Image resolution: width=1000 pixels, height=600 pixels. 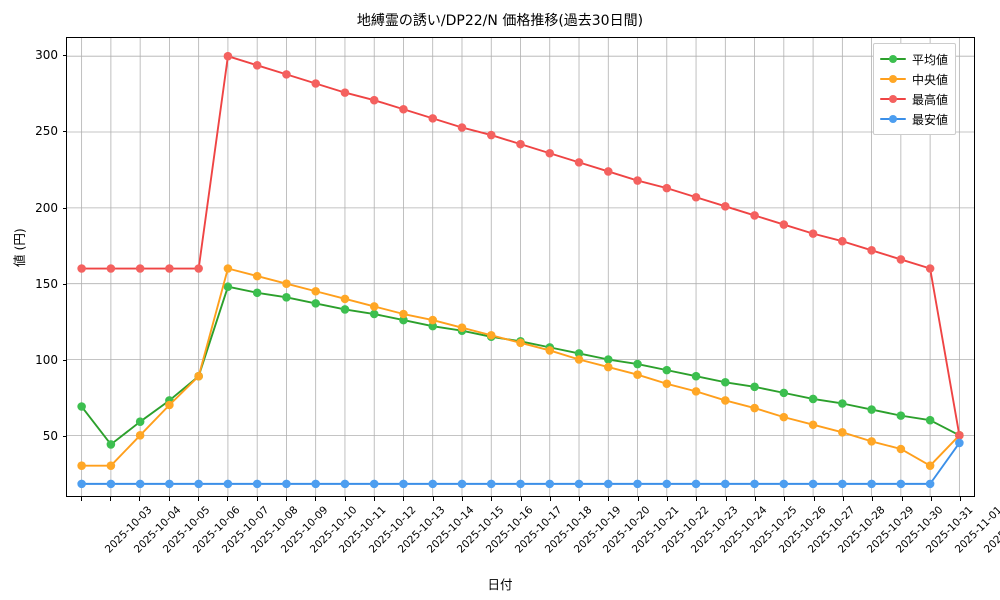 I want to click on legend-item-0: 平均値, so click(x=914, y=59).